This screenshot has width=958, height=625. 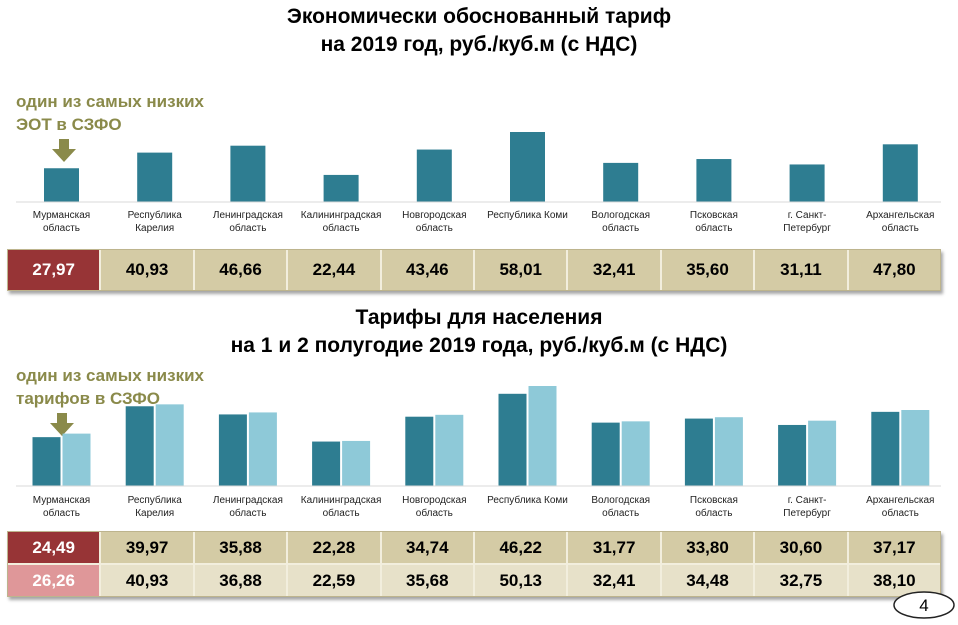 I want to click on value-cell: 27,97, so click(x=54, y=270).